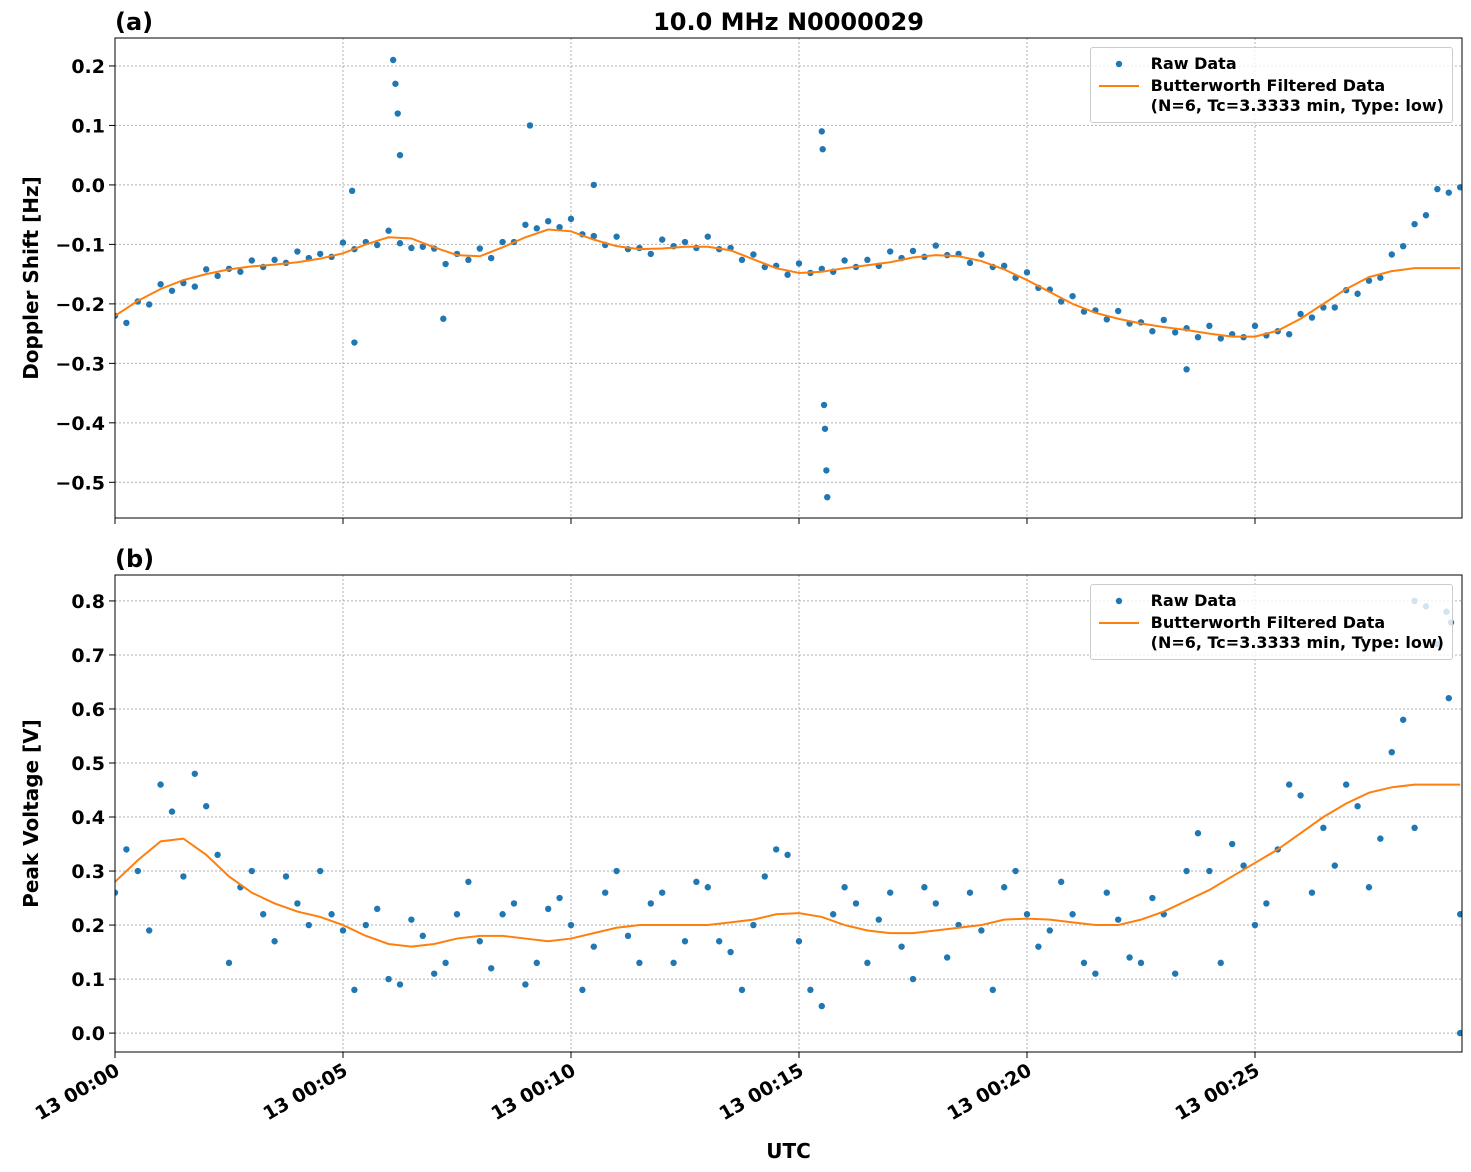 The image size is (1471, 1172). What do you see at coordinates (134, 559) in the screenshot?
I see `panel-label: (b)` at bounding box center [134, 559].